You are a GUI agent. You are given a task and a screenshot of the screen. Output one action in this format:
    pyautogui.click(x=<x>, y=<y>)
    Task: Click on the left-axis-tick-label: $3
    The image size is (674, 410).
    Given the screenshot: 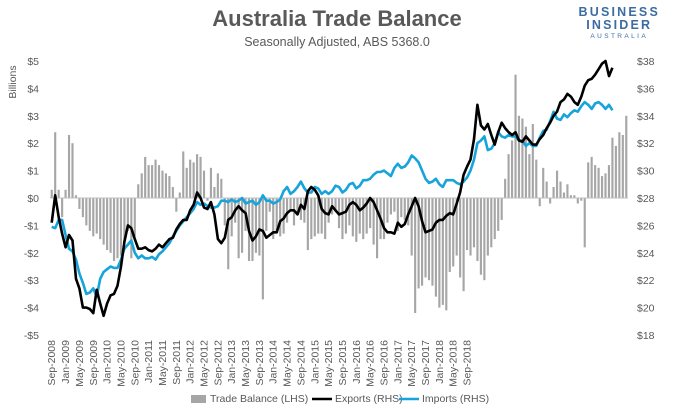 What is the action you would take?
    pyautogui.click(x=33, y=117)
    